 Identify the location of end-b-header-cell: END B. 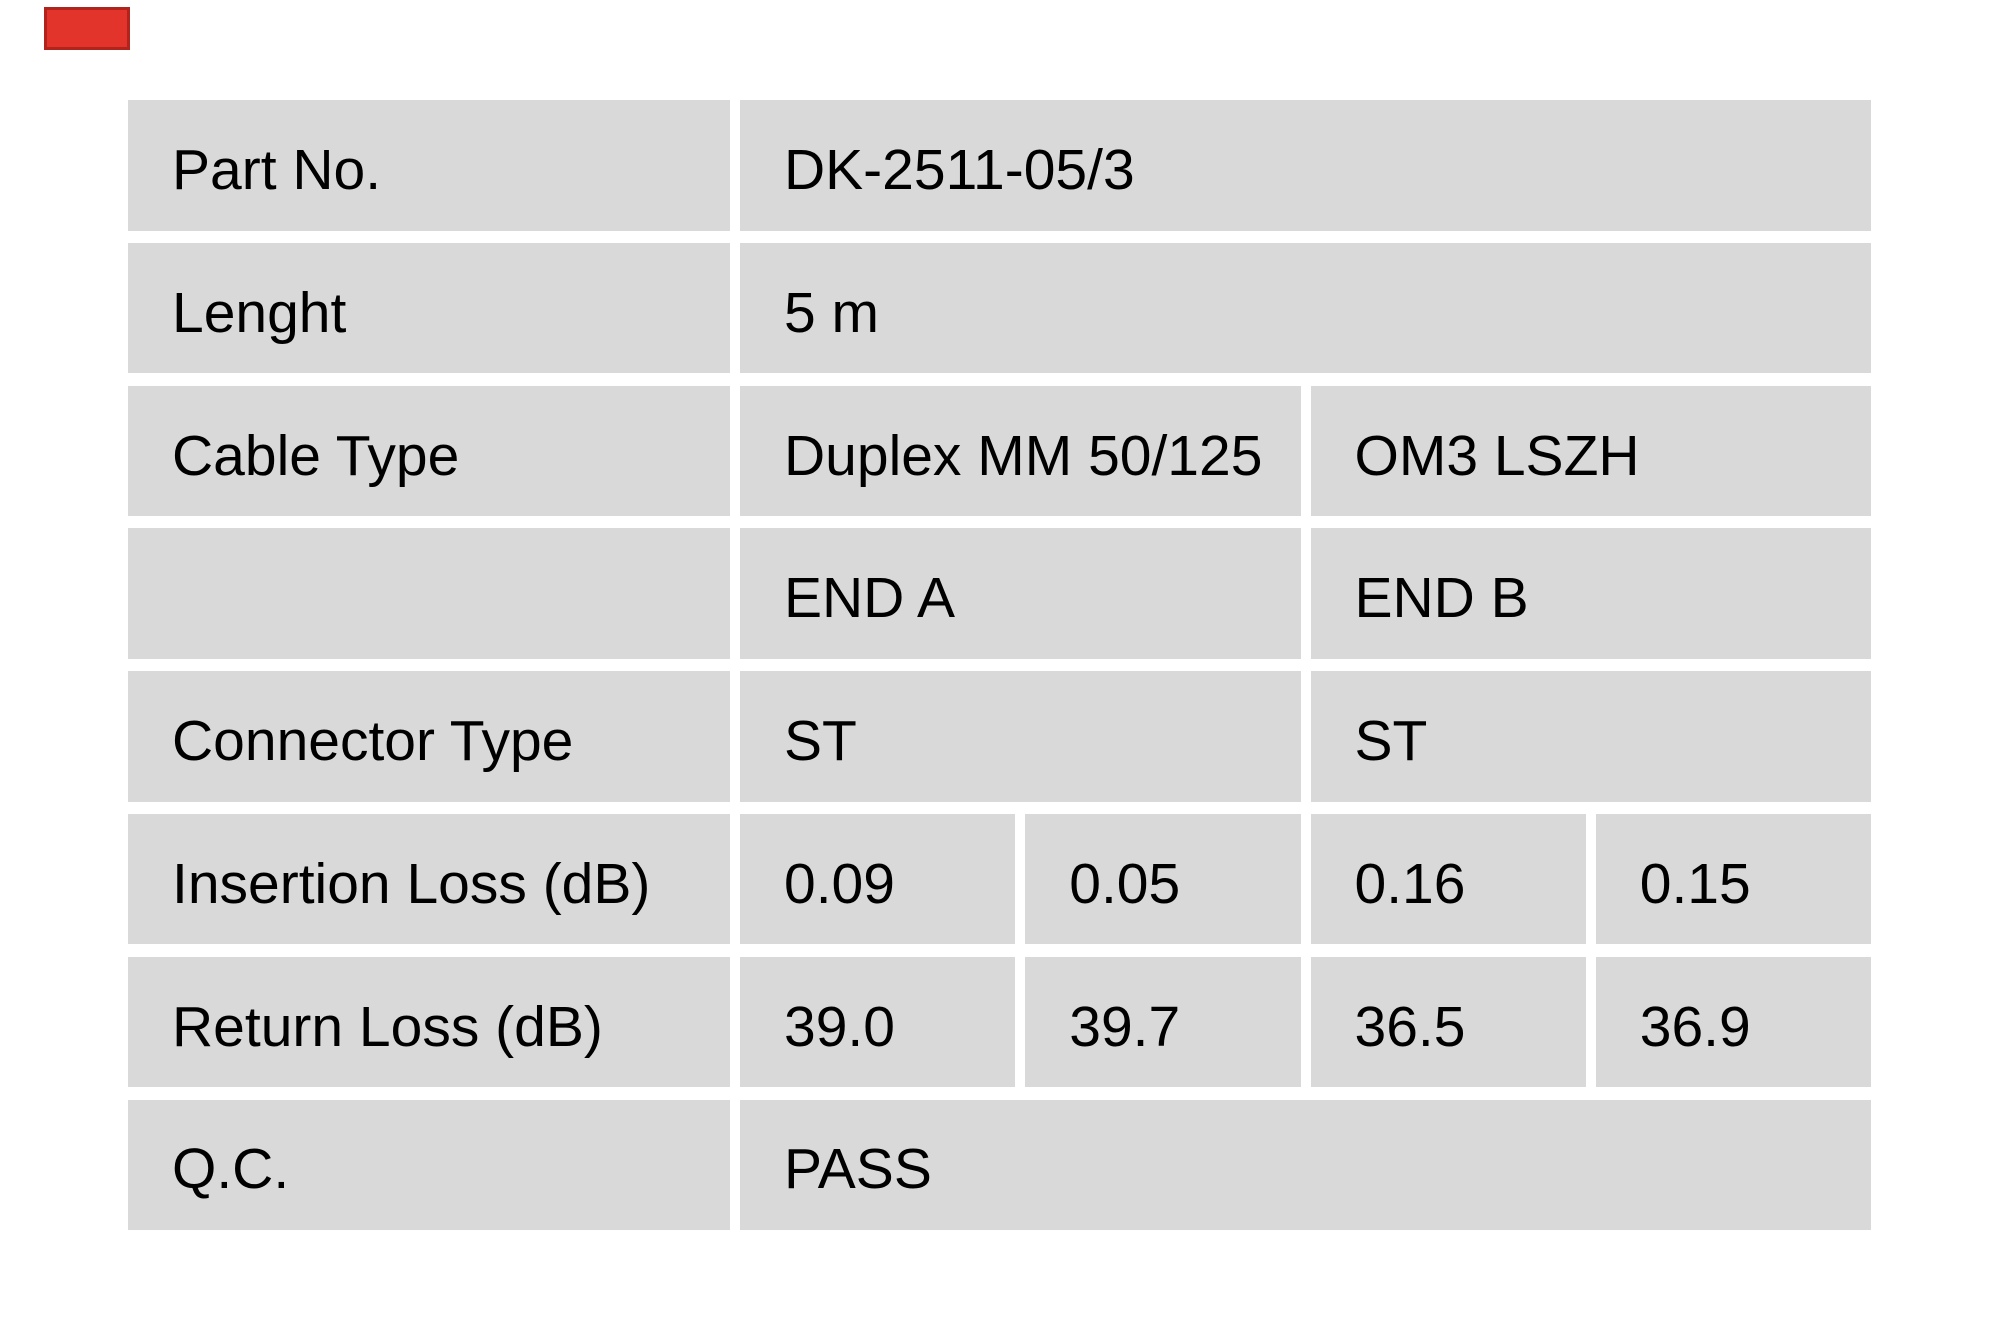
(1590, 593).